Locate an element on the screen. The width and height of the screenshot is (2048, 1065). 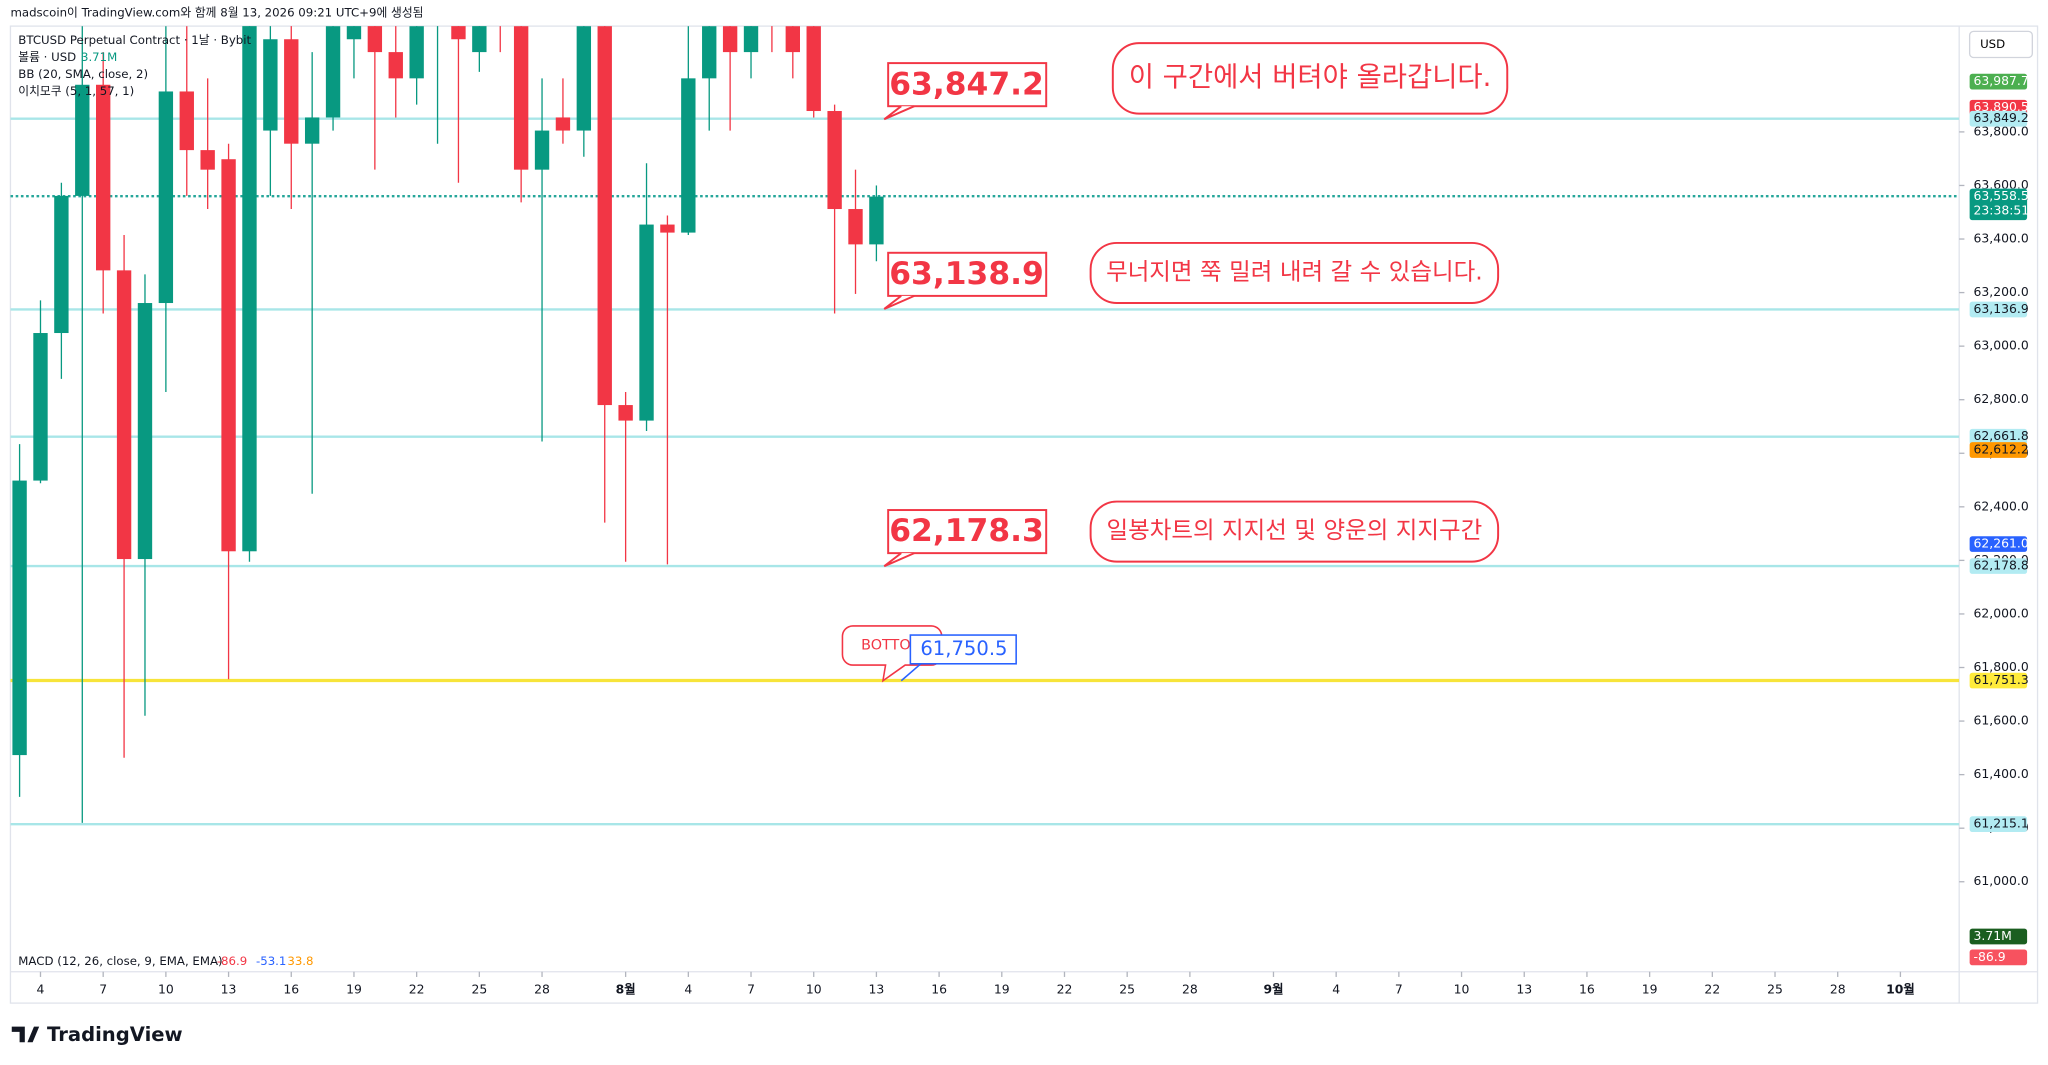
y-tick-label: 61,400.0 is located at coordinates (2001, 773).